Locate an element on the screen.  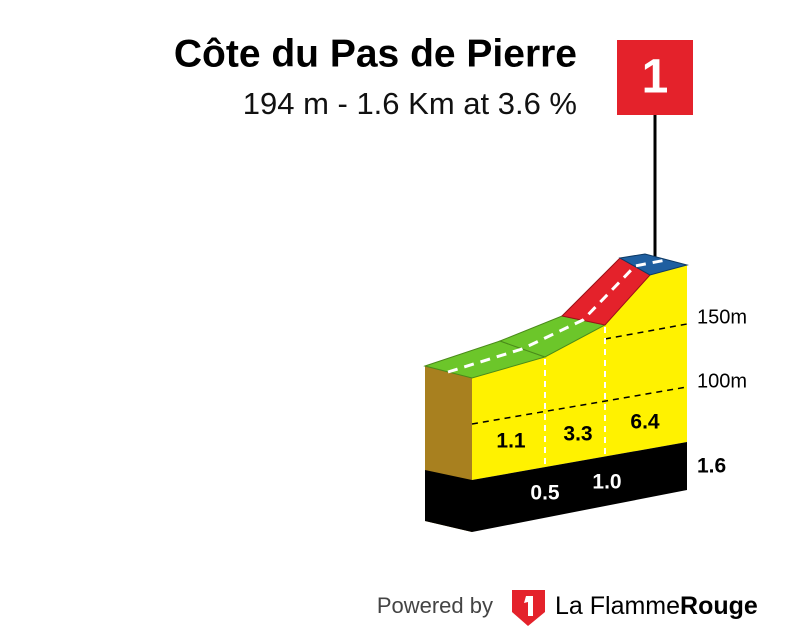
gradient-label: 6.4 is located at coordinates (645, 422).